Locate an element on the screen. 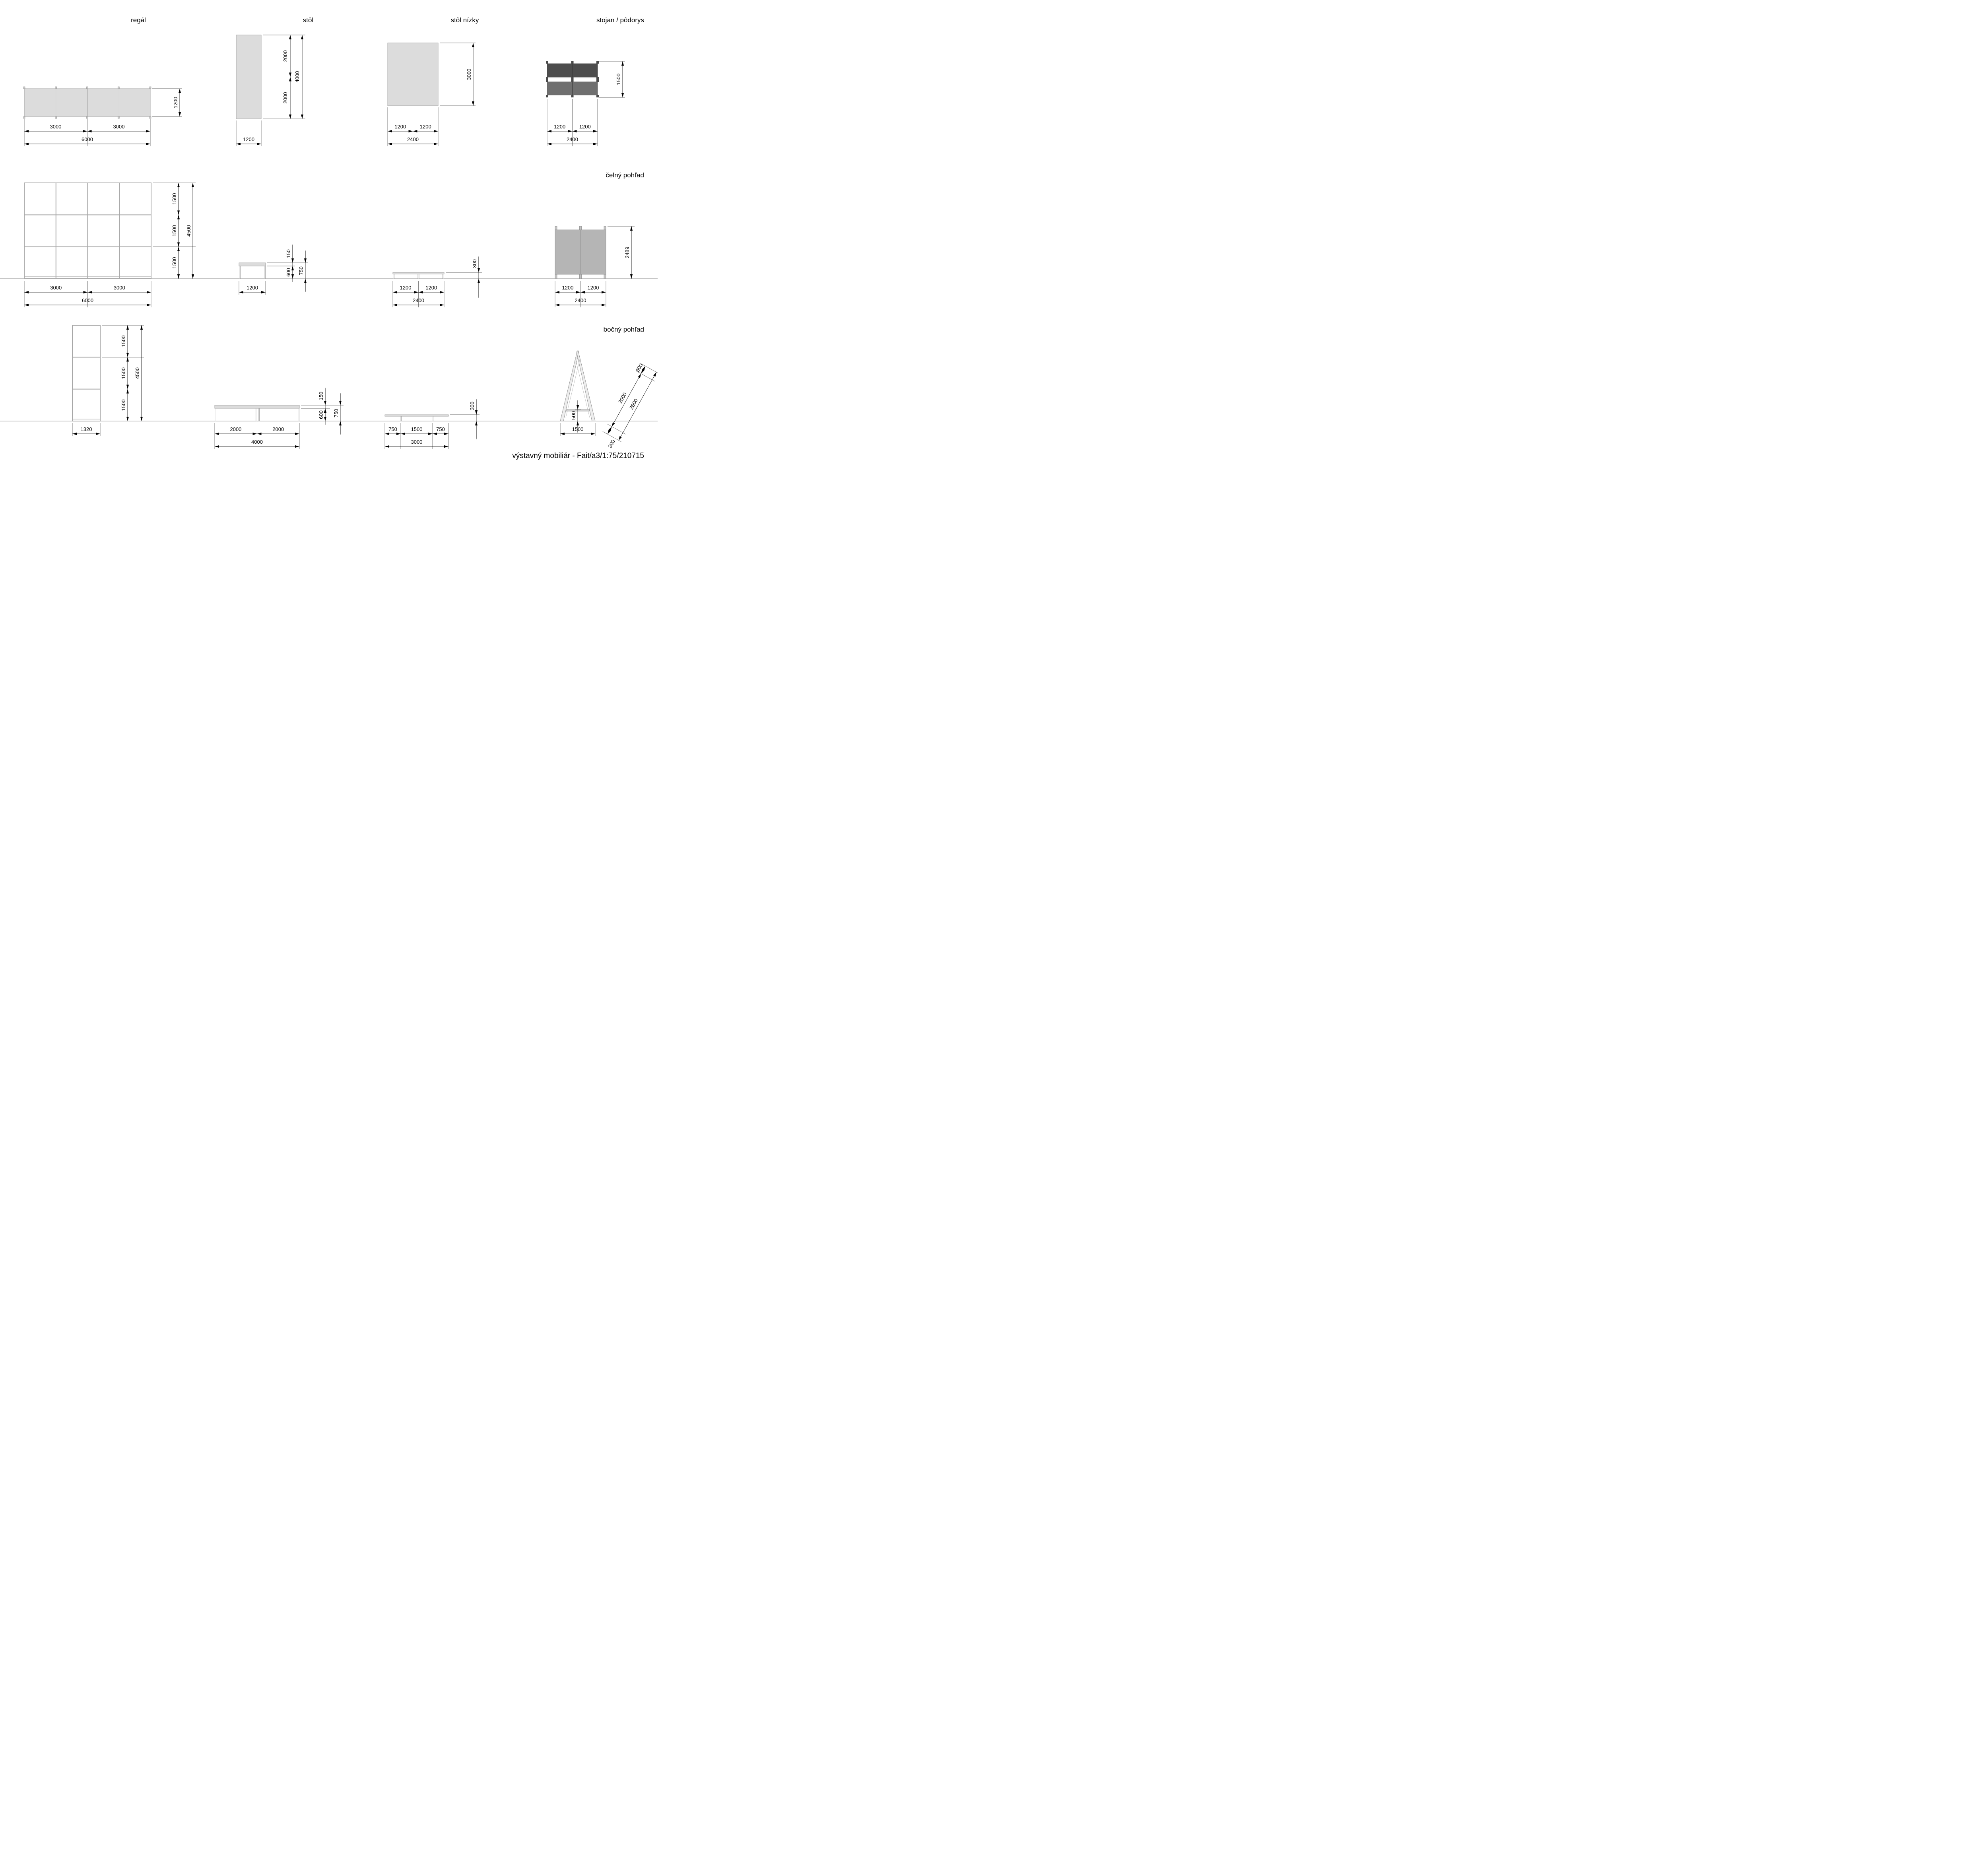 The width and height of the screenshot is (1988, 1860). dim-stol-nizky-plan-half1: 1200 is located at coordinates (400, 127).